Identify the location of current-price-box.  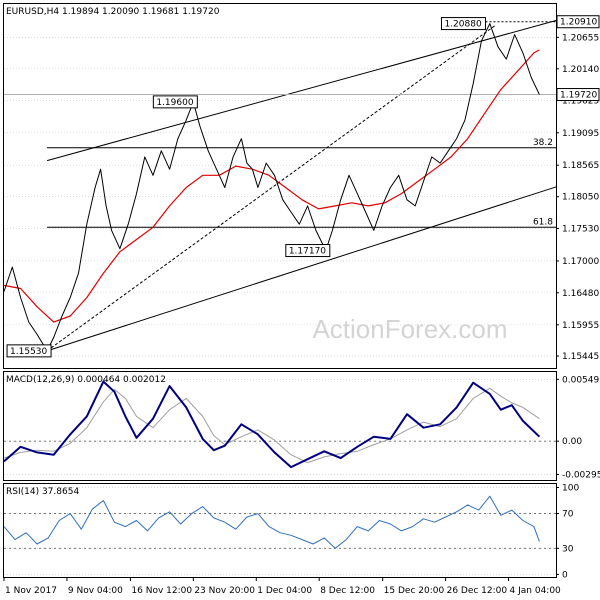
(578, 95).